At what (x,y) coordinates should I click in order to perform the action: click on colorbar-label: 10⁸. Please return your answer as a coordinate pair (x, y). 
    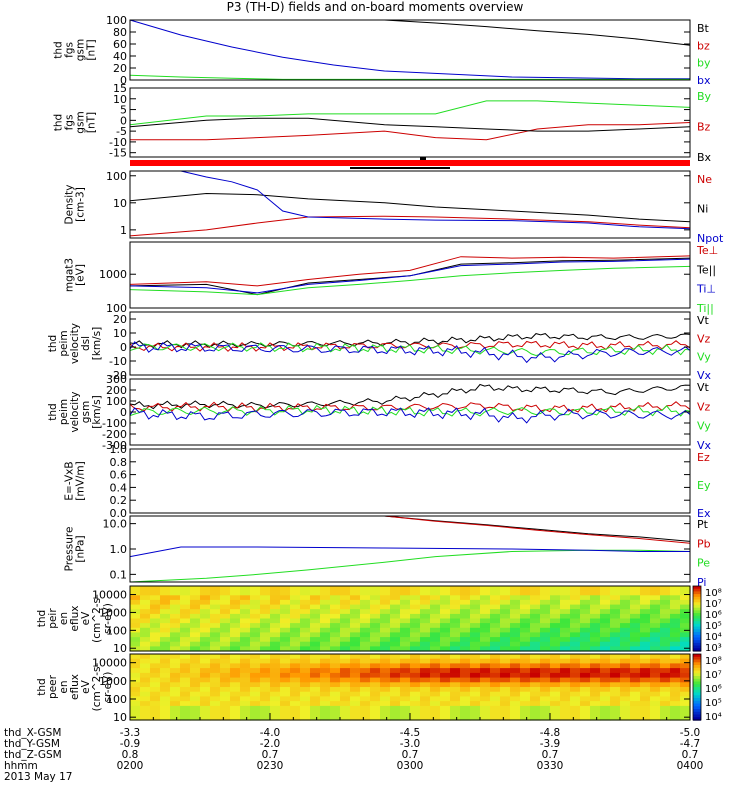
    Looking at the image, I should click on (713, 661).